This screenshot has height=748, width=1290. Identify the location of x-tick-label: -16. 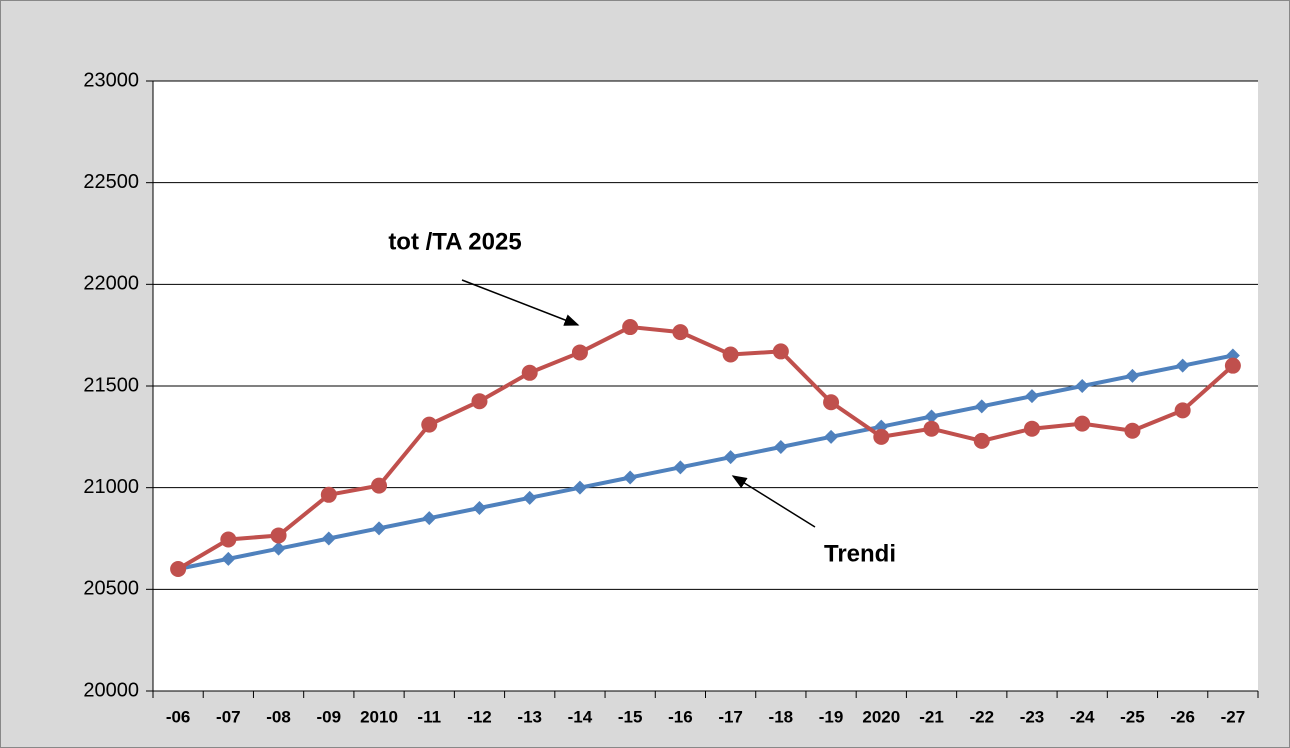
(680, 716).